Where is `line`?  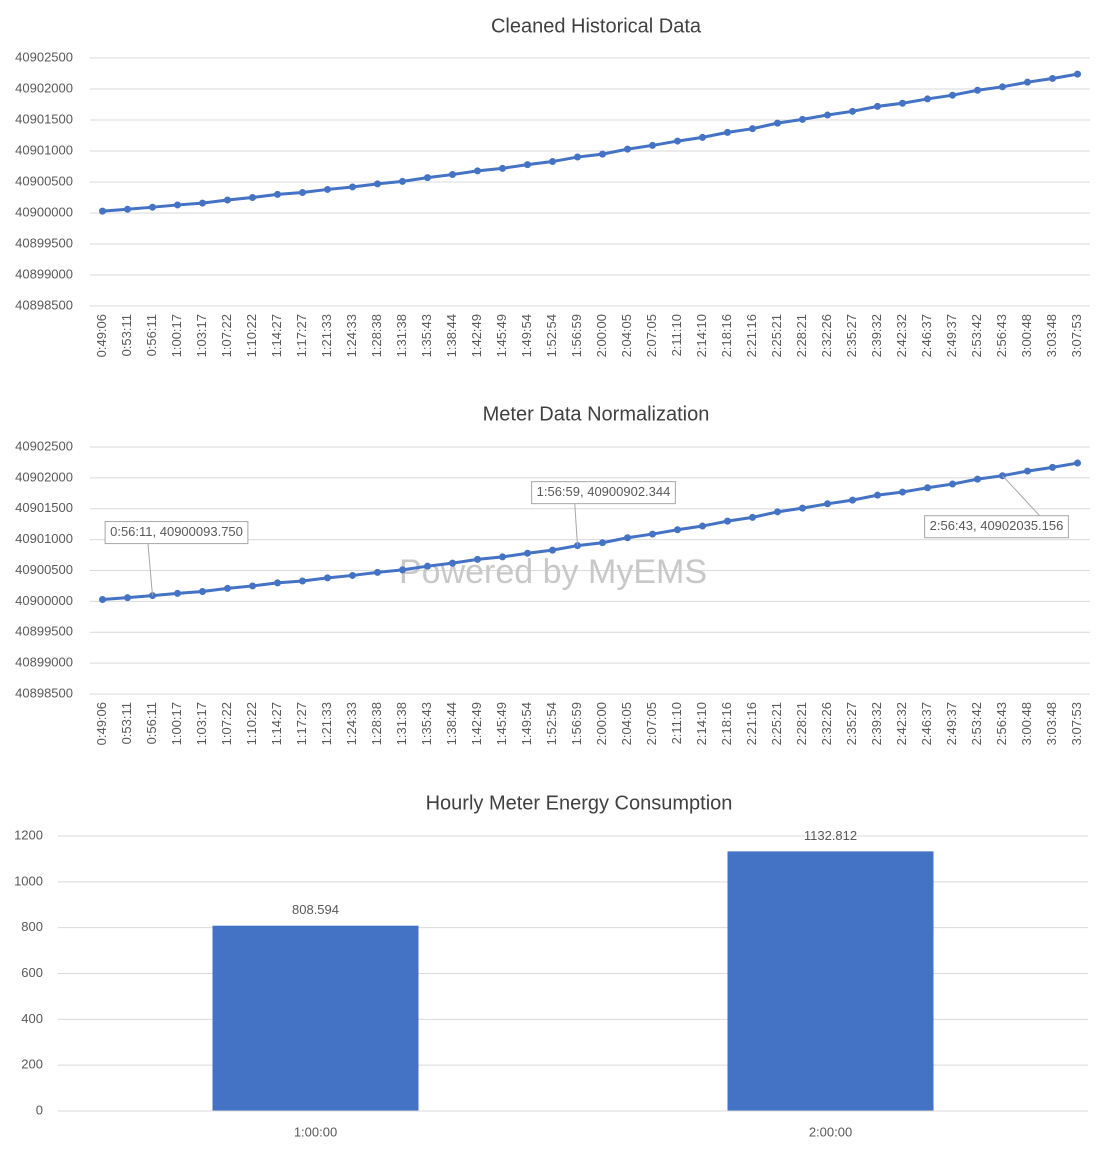
line is located at coordinates (590, 142).